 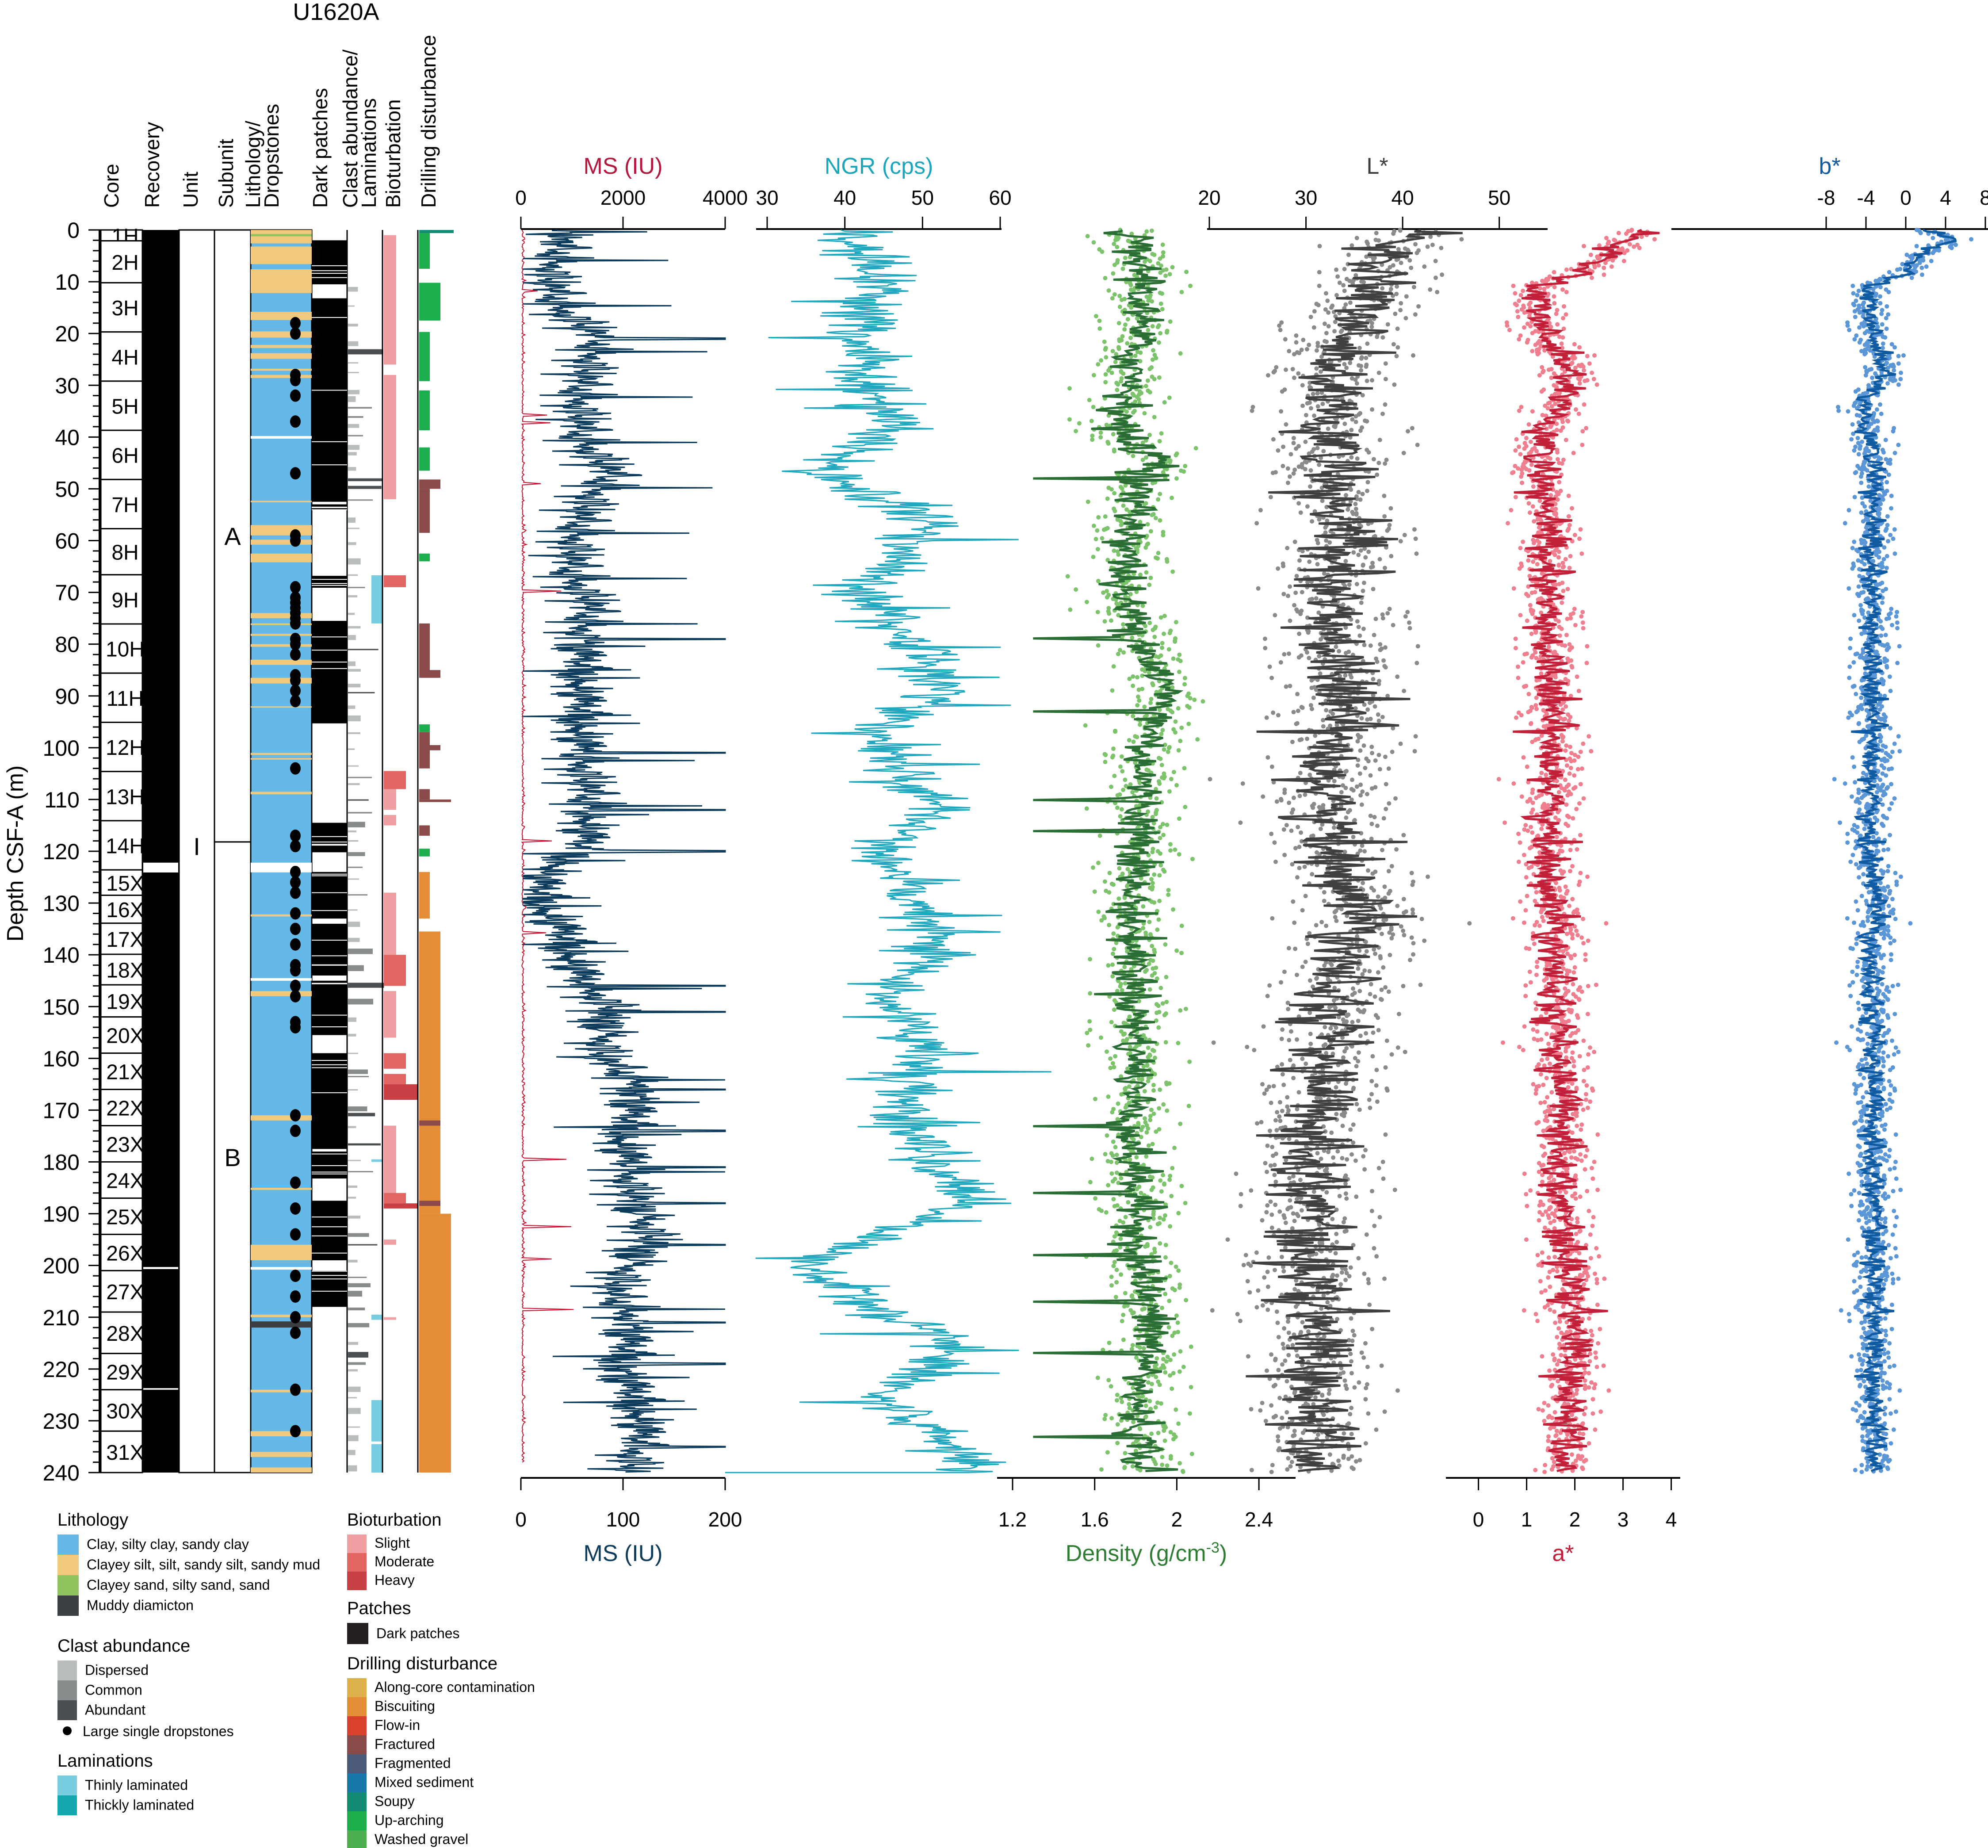 What do you see at coordinates (1177, 1519) in the screenshot?
I see `Density-tick-label: 2` at bounding box center [1177, 1519].